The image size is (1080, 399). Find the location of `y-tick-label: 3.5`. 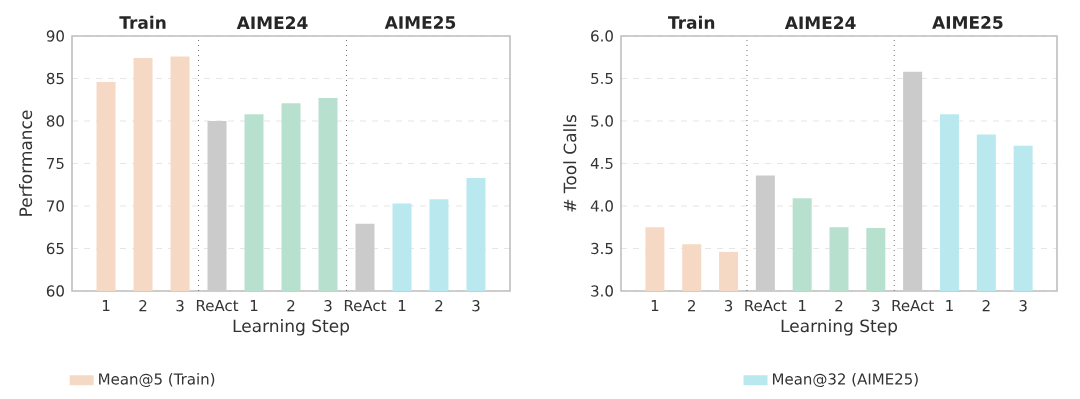

y-tick-label: 3.5 is located at coordinates (602, 248).